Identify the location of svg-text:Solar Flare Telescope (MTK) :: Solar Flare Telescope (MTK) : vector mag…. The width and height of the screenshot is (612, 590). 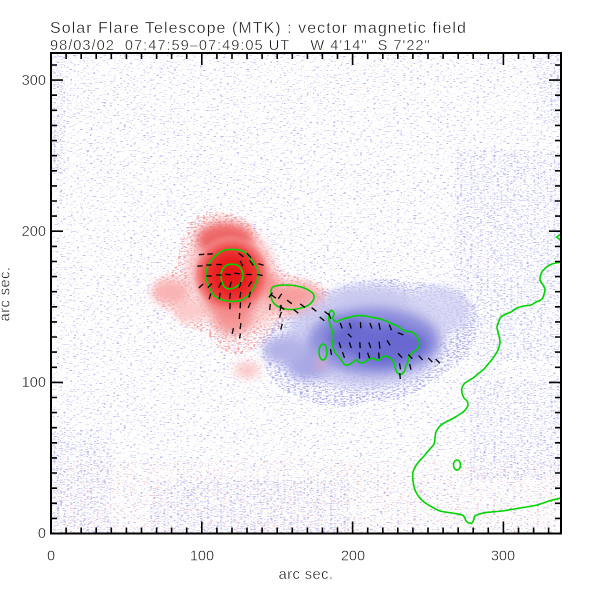
(258, 28).